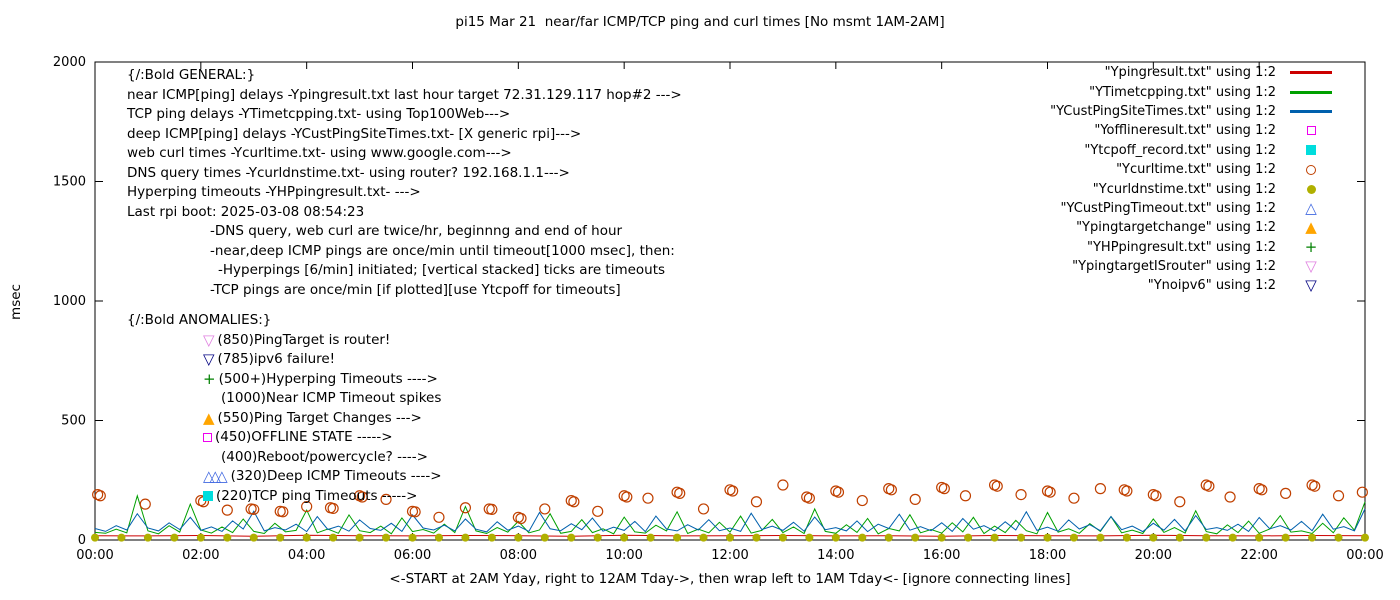  I want to click on x-tick-label: 10:00, so click(623, 555).